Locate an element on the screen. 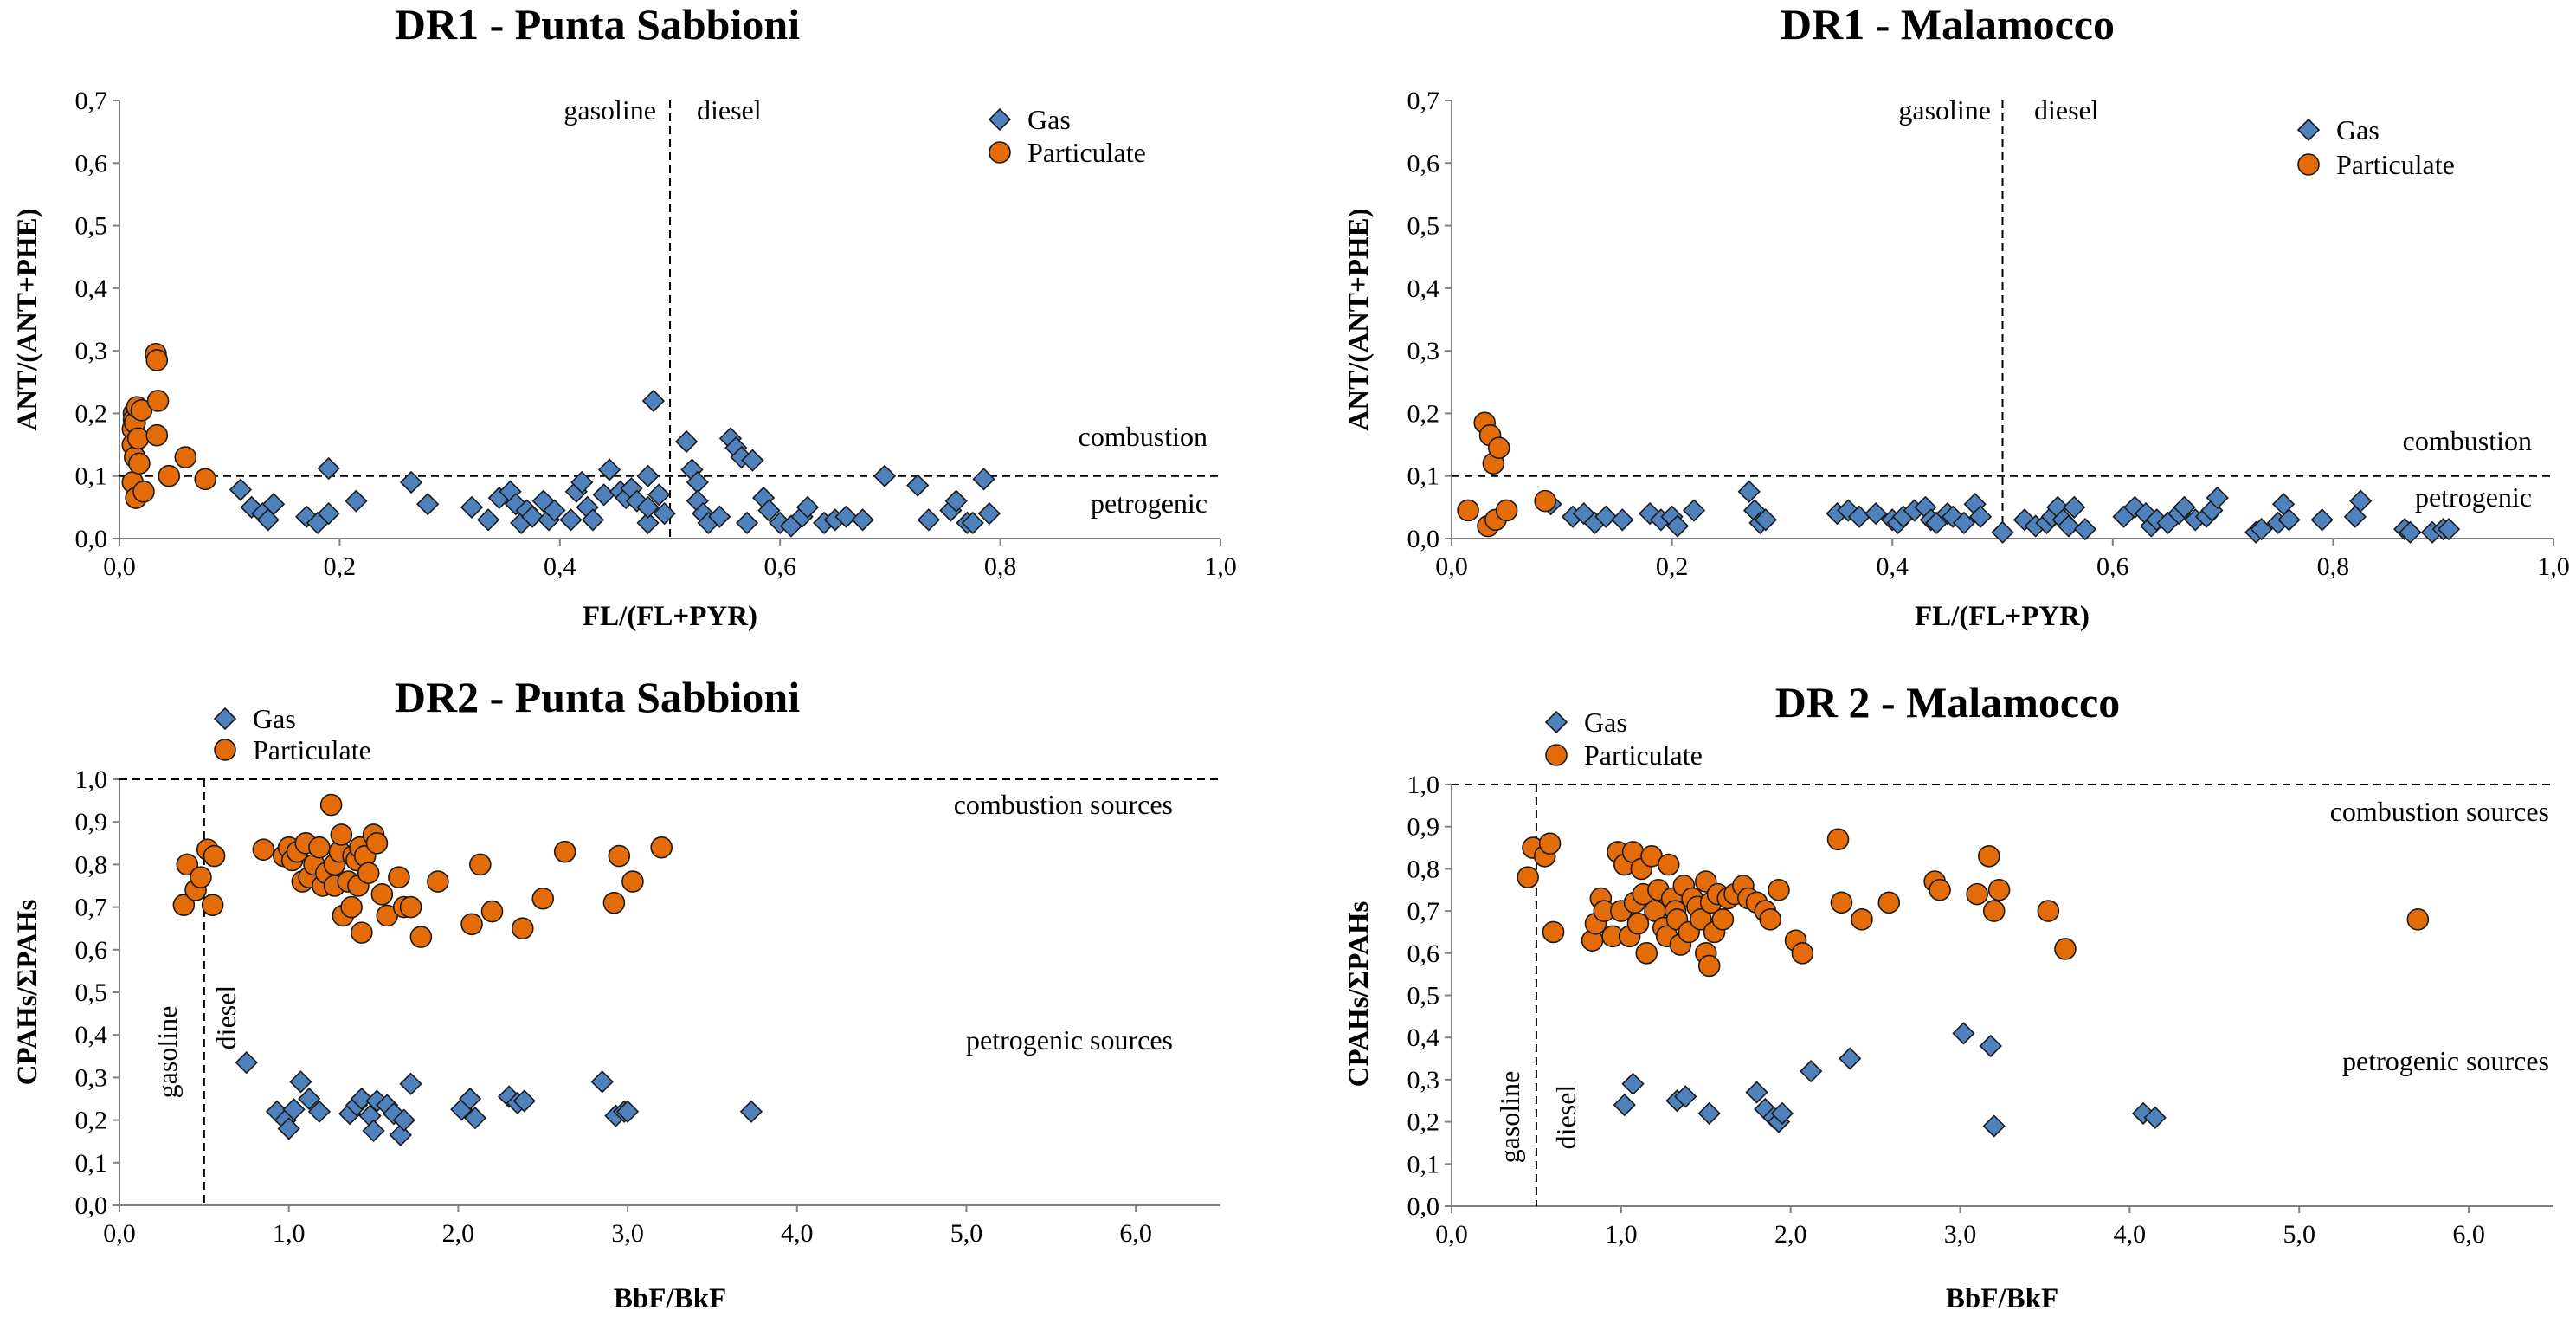  chart-title: DR 2 - Malamocco is located at coordinates (1948, 702).